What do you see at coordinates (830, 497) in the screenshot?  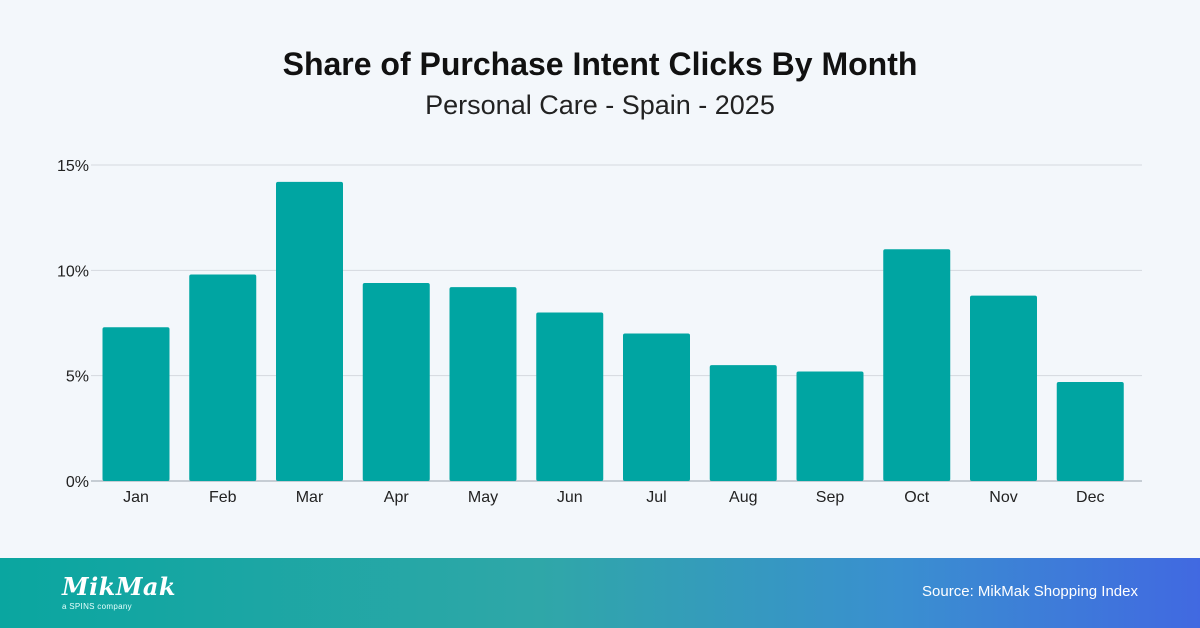 I see `x-tick-label: Sep` at bounding box center [830, 497].